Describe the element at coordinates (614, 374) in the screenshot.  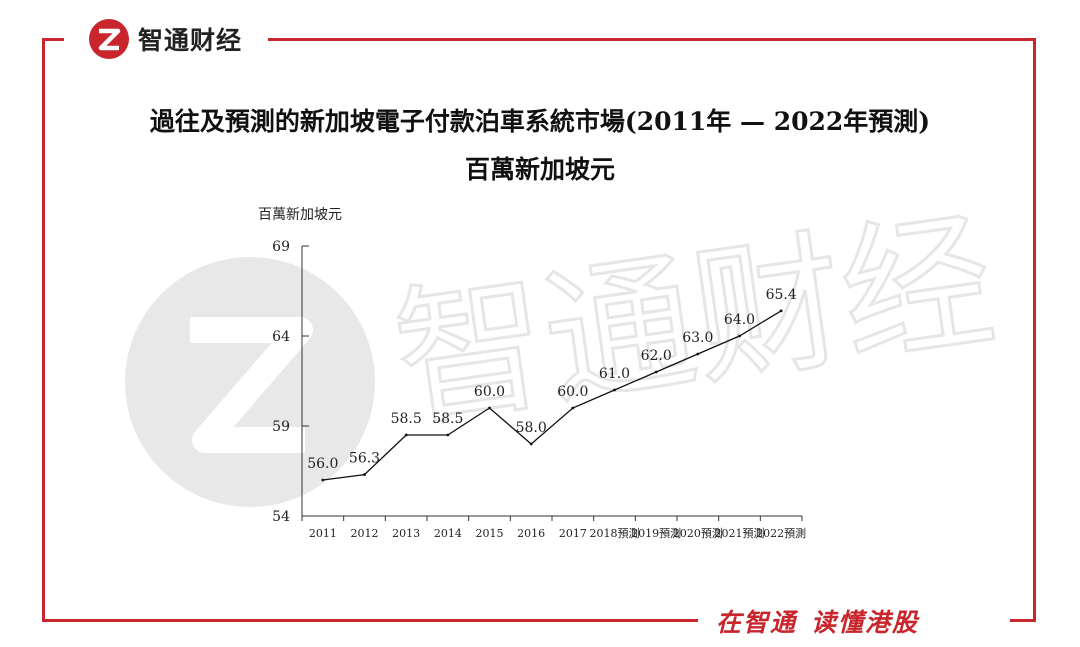
I see `data-label: 61.0` at that location.